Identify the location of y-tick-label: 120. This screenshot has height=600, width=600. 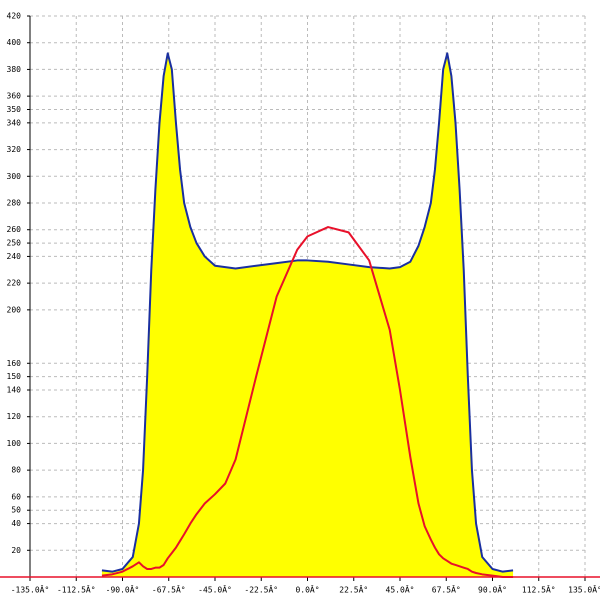
(14, 416).